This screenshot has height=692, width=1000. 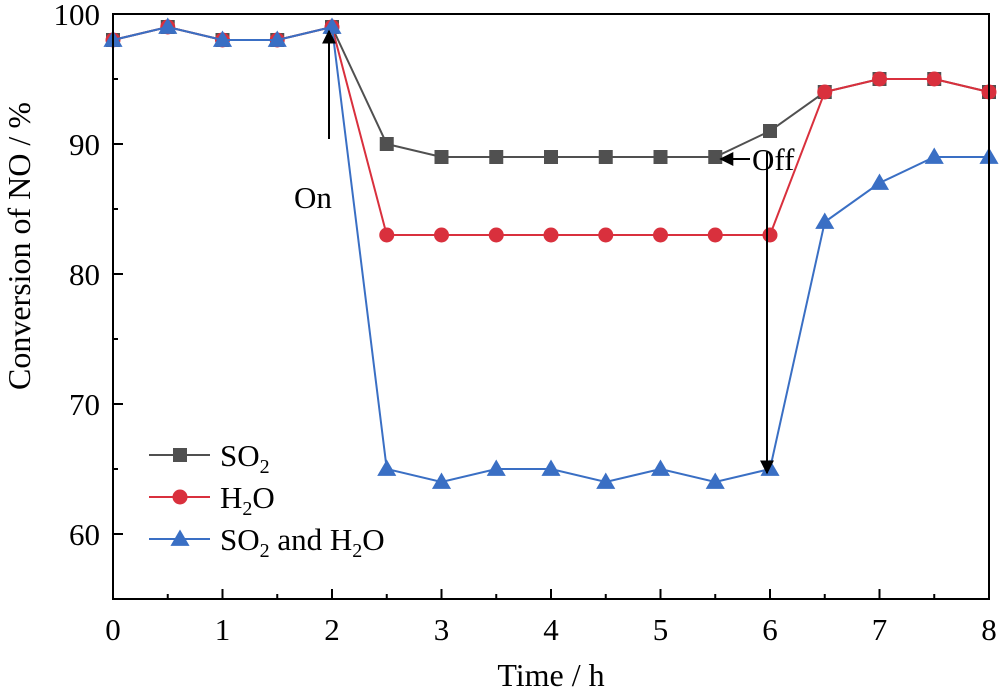 I want to click on legend-item: SO2, so click(x=209, y=458).